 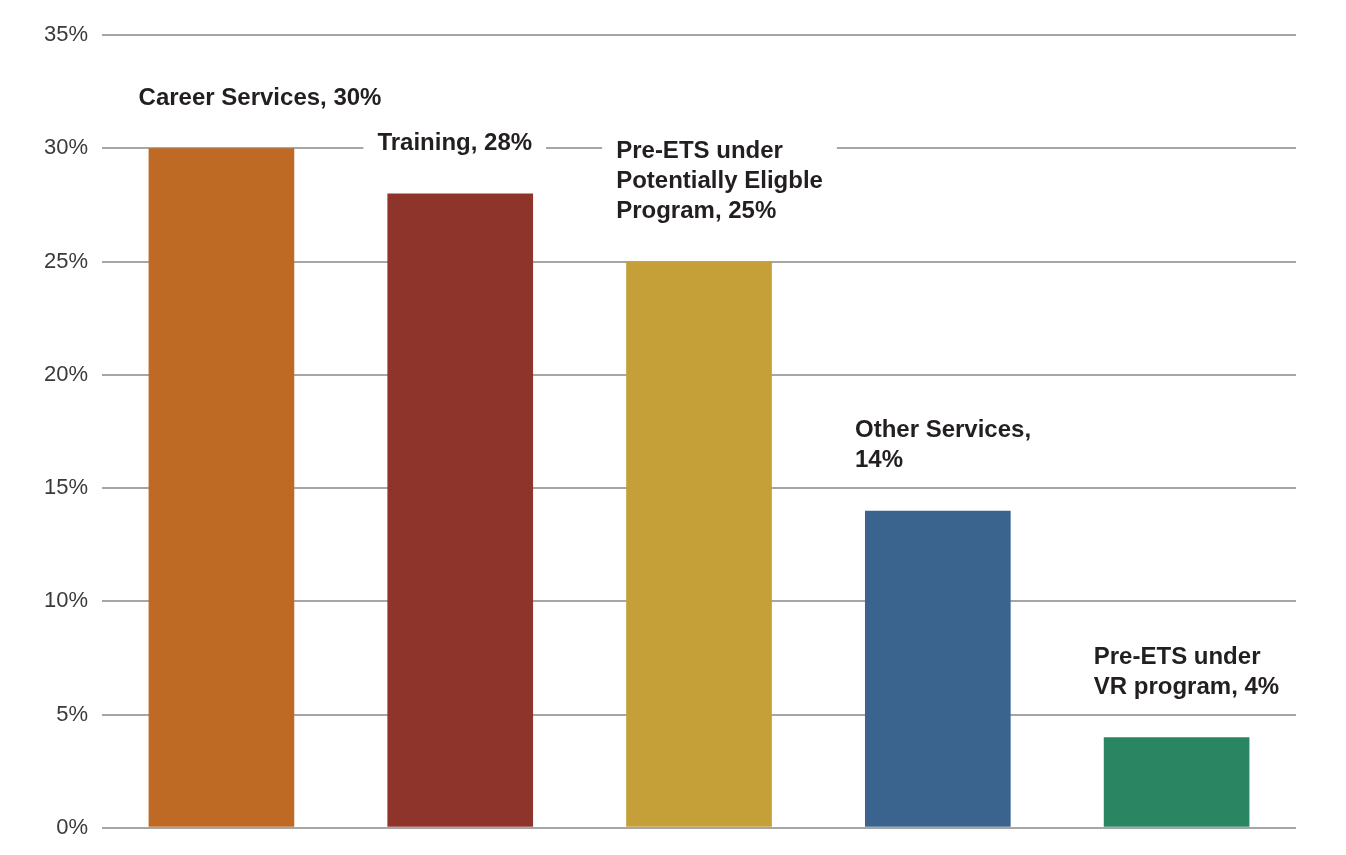 I want to click on y-tick-label: 30%, so click(x=66, y=147).